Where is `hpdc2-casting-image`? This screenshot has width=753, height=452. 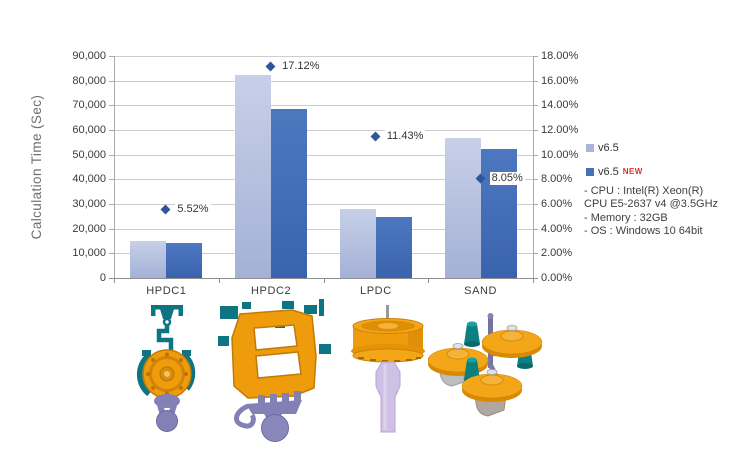 hpdc2-casting-image is located at coordinates (274, 370).